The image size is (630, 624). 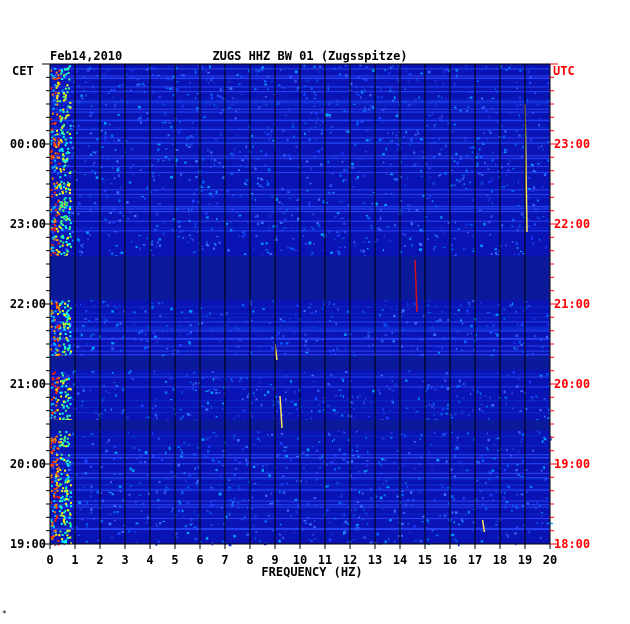 I want to click on x-tick-label: 13, so click(x=375, y=560).